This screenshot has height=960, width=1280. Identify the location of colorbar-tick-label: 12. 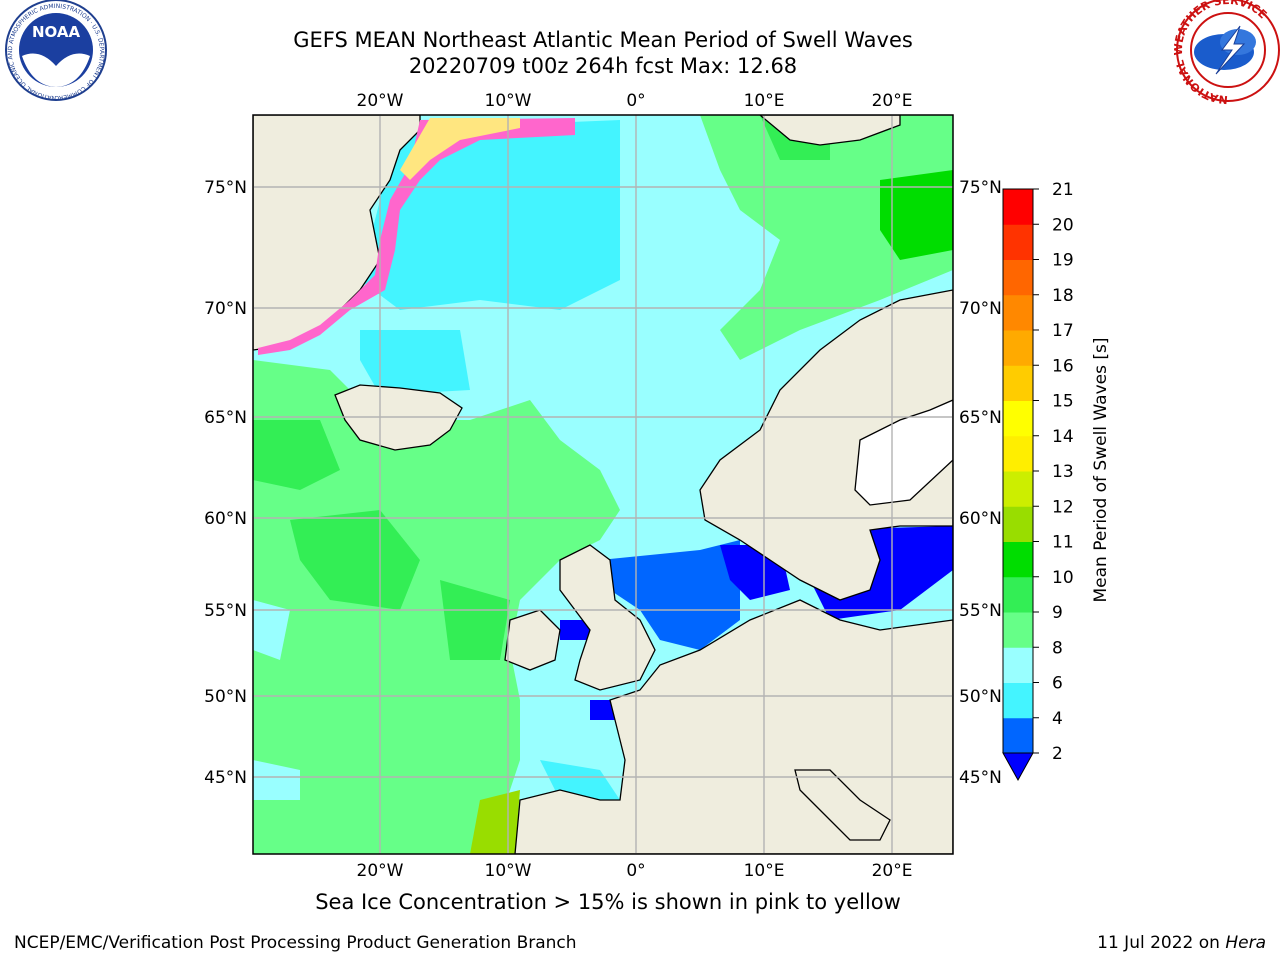
(1063, 507).